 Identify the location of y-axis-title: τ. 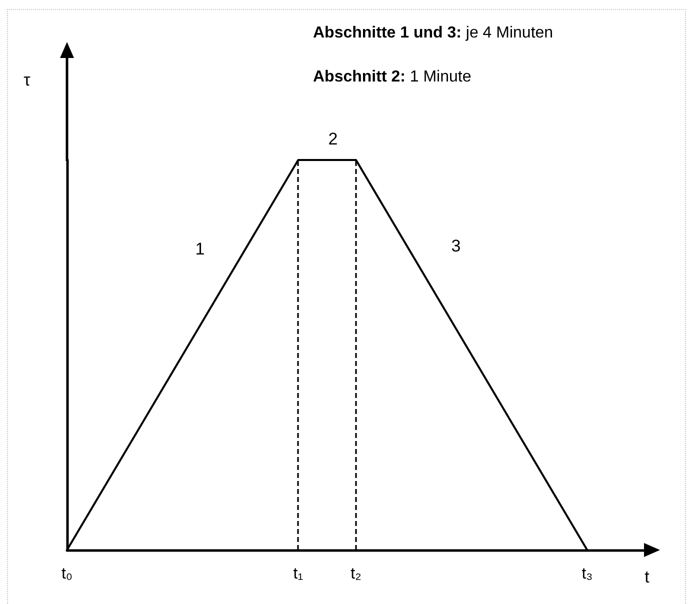
(27, 80).